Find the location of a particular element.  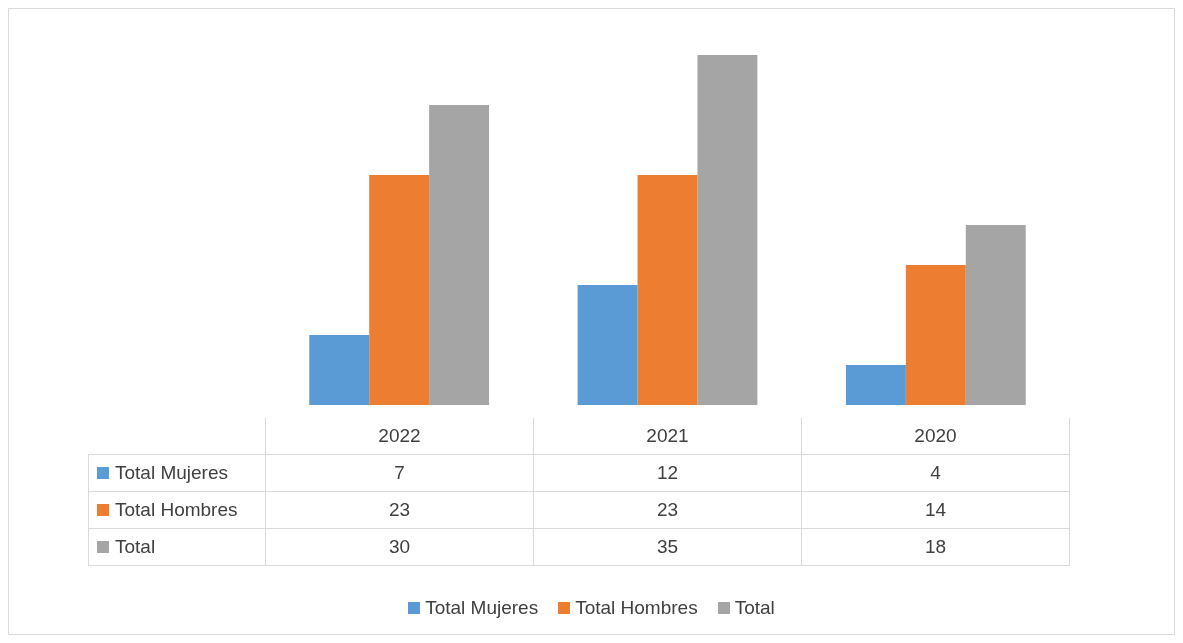

x-tick-label: 2021 is located at coordinates (667, 436).